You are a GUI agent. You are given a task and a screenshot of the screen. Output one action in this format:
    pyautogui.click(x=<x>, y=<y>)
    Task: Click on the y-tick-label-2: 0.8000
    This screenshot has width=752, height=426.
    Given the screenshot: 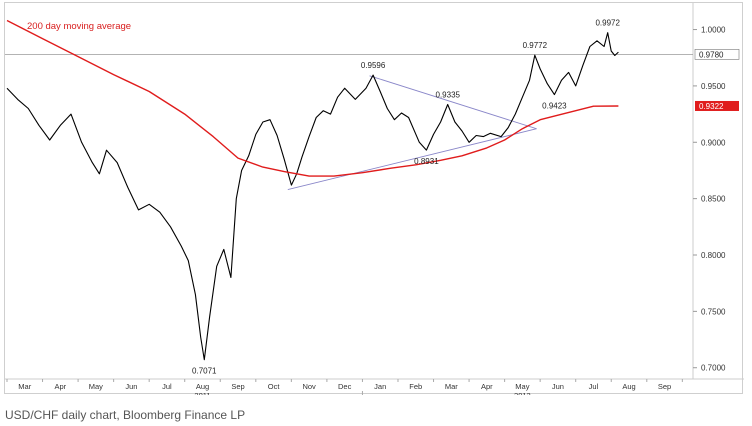 What is the action you would take?
    pyautogui.click(x=713, y=255)
    